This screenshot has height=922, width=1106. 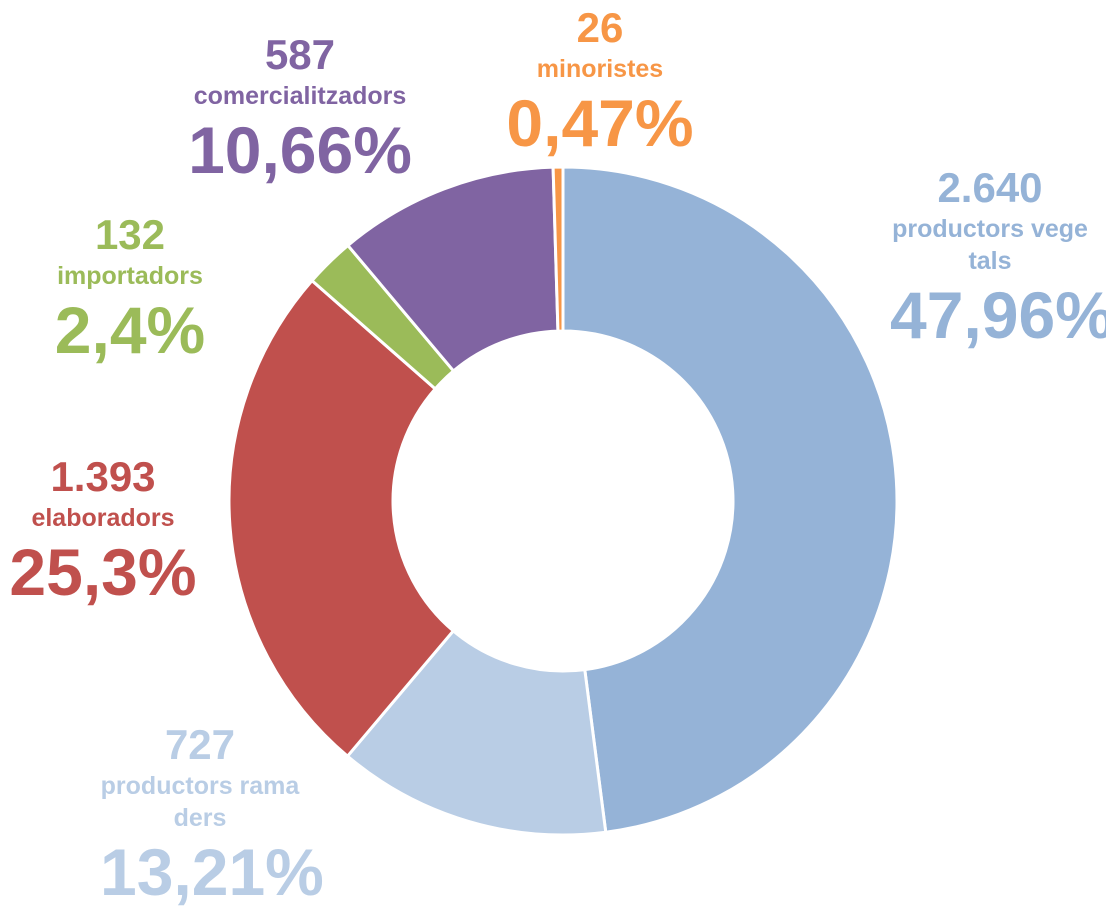 What do you see at coordinates (990, 245) in the screenshot?
I see `category-label: productors vegetals` at bounding box center [990, 245].